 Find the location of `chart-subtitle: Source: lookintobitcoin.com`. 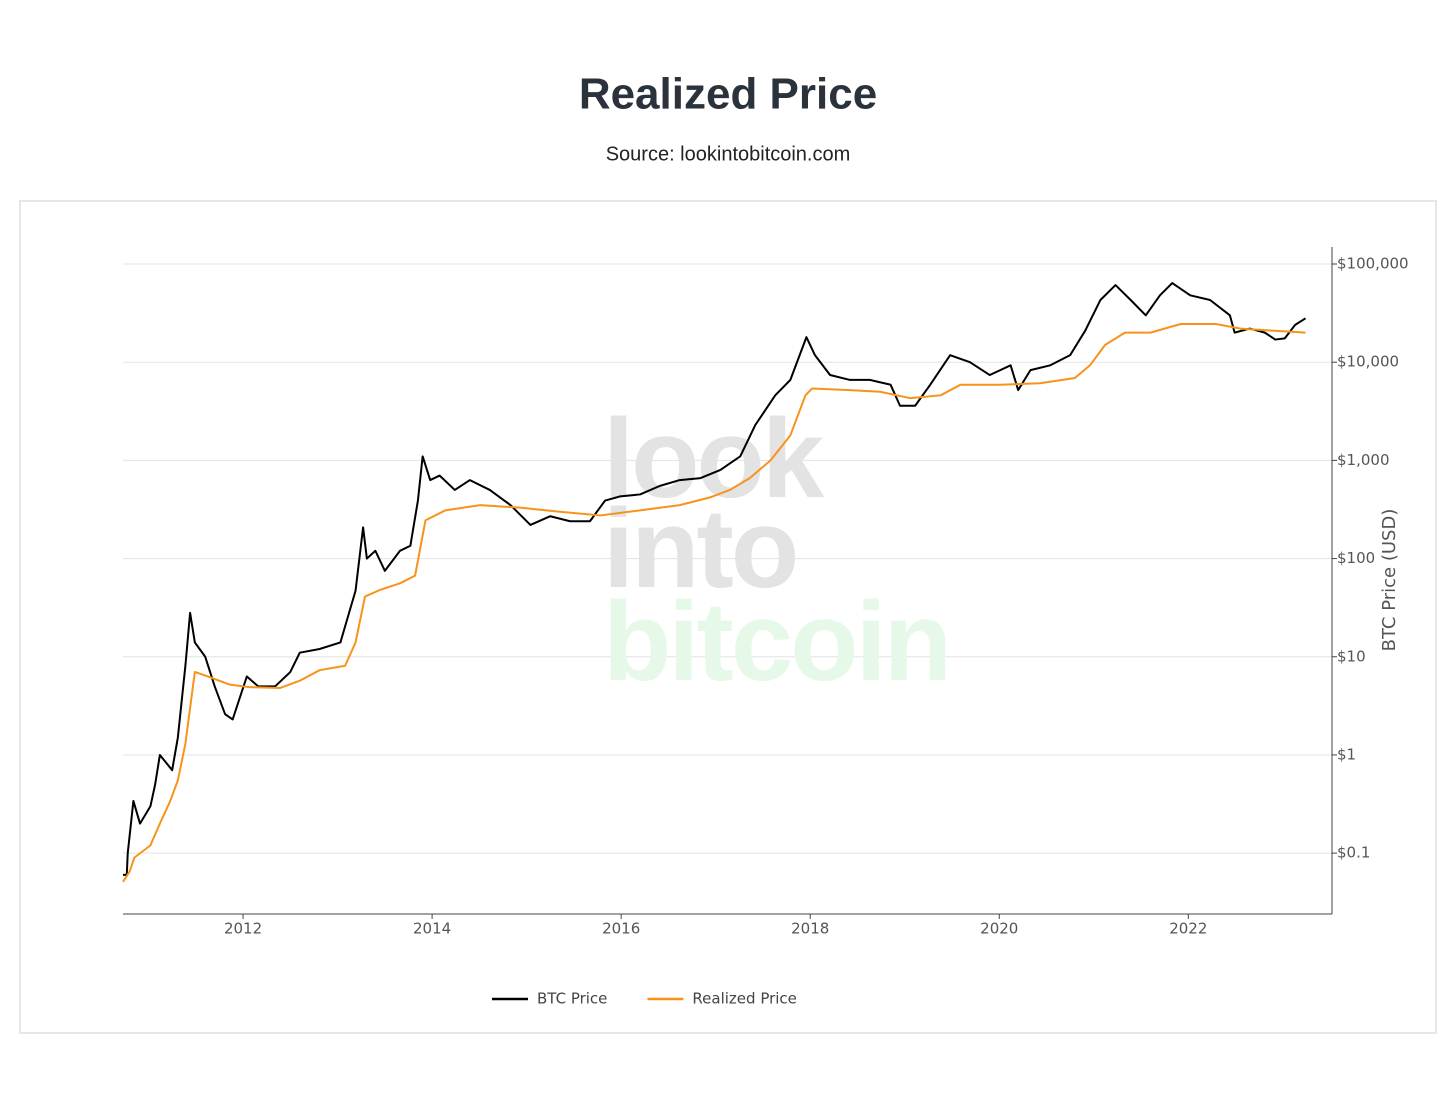

chart-subtitle: Source: lookintobitcoin.com is located at coordinates (728, 154).